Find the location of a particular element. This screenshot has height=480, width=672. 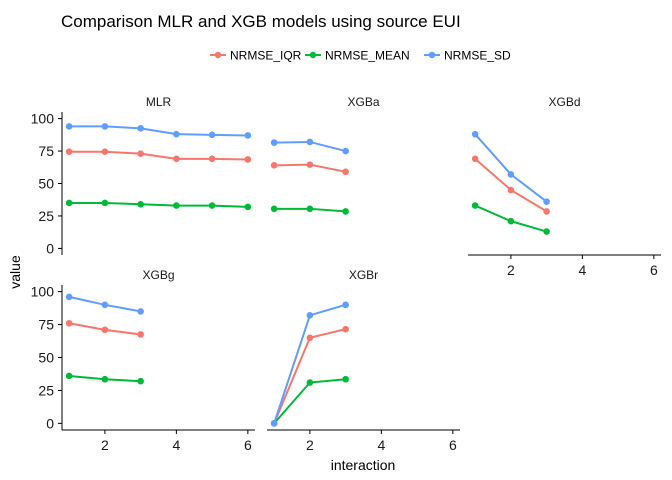

panel-label: XGBd is located at coordinates (564, 102).